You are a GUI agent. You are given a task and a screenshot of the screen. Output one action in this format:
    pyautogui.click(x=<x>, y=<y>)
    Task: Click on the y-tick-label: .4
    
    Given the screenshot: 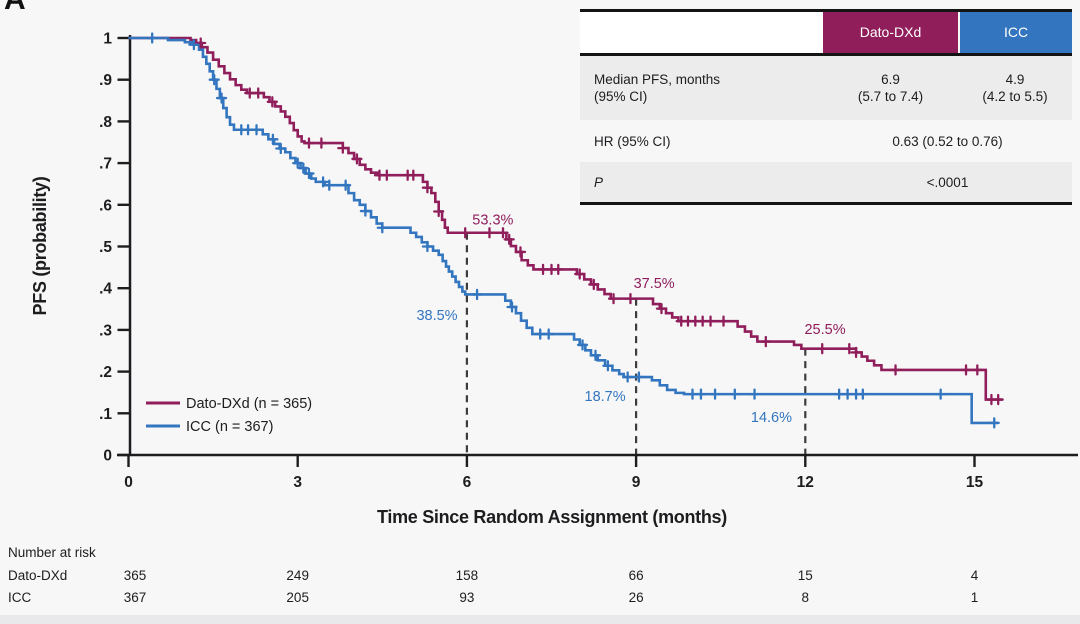 What is the action you would take?
    pyautogui.click(x=105, y=289)
    